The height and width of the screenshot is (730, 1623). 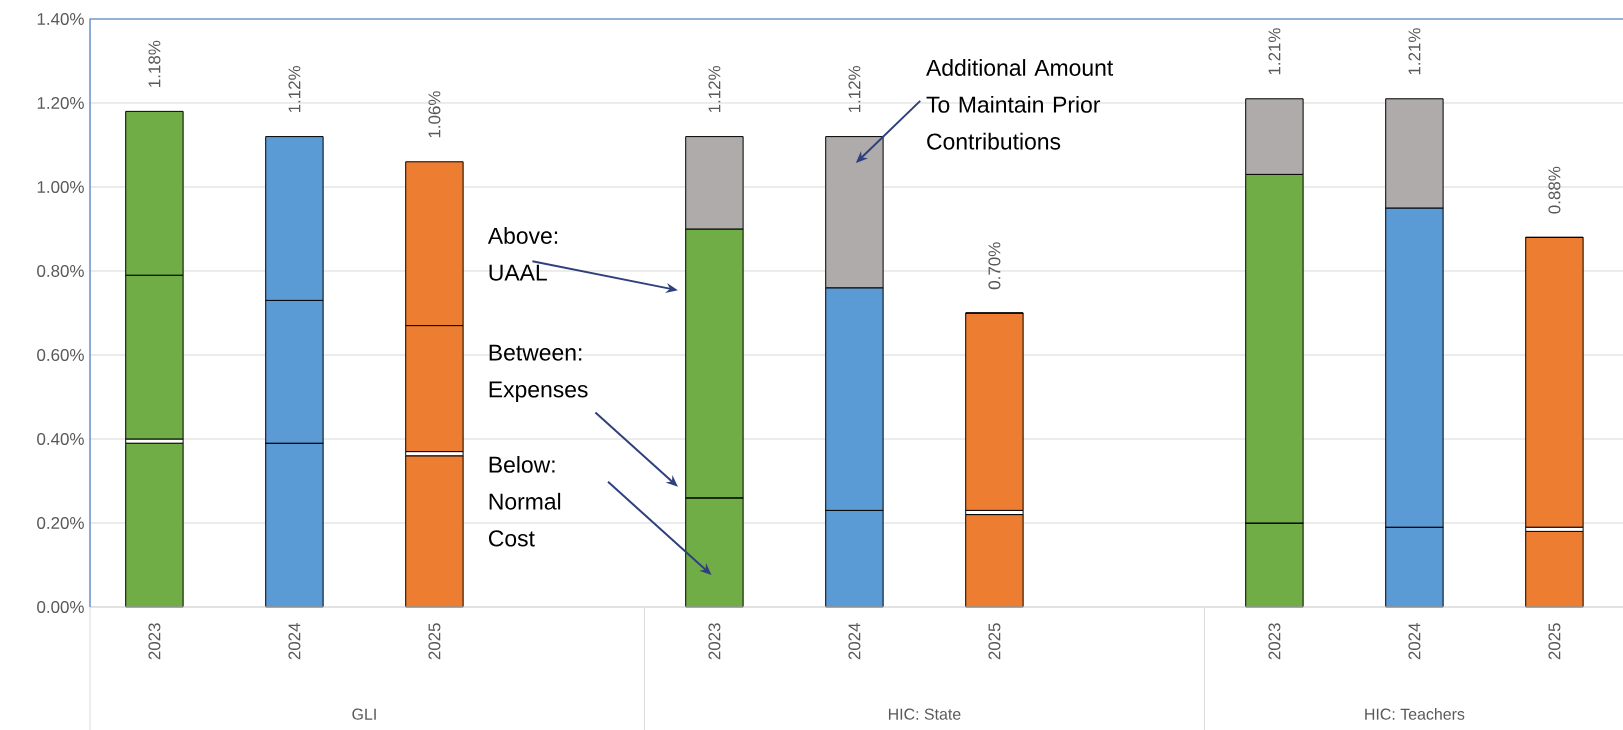 I want to click on y-tick-label: 1.40%, so click(x=60, y=18).